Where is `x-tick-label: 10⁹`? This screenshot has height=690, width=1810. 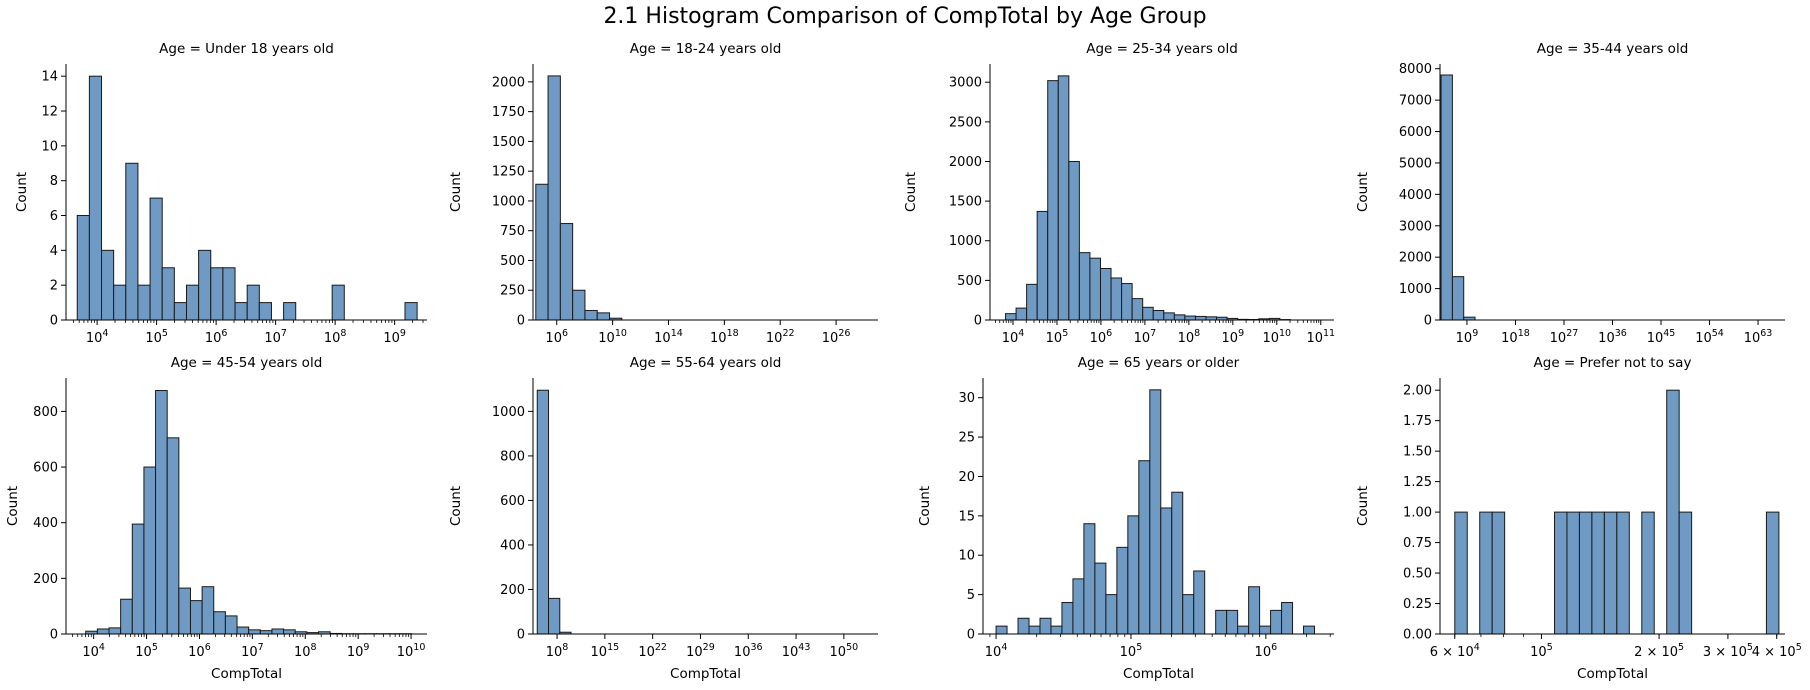 x-tick-label: 10⁹ is located at coordinates (1233, 337).